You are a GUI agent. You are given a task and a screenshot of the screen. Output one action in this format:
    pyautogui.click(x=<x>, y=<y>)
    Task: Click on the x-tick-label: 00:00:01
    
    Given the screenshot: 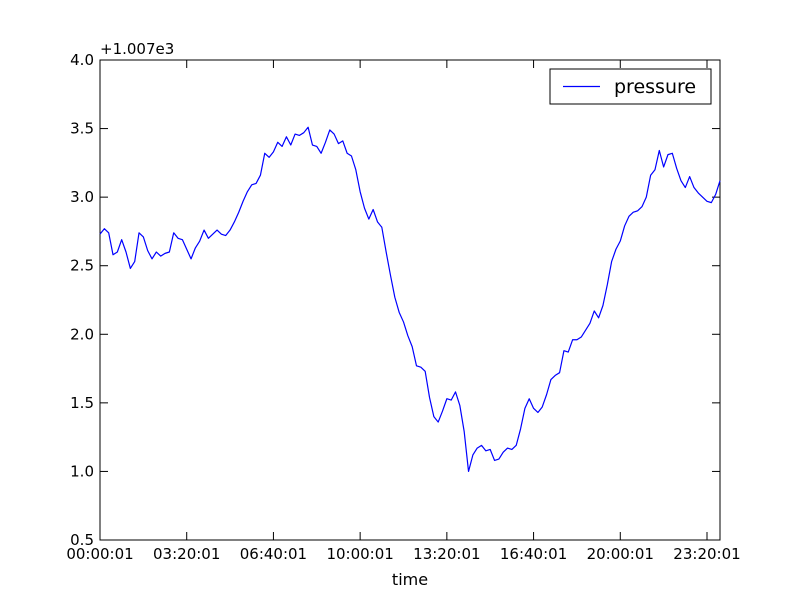 What is the action you would take?
    pyautogui.click(x=99, y=554)
    